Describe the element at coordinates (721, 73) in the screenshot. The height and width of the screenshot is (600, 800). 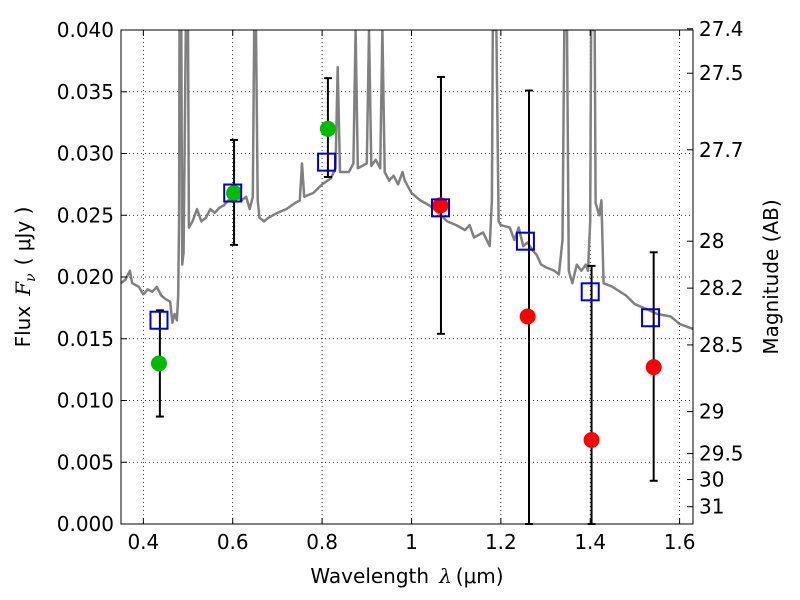
I see `y2-tick-label: 27.5` at that location.